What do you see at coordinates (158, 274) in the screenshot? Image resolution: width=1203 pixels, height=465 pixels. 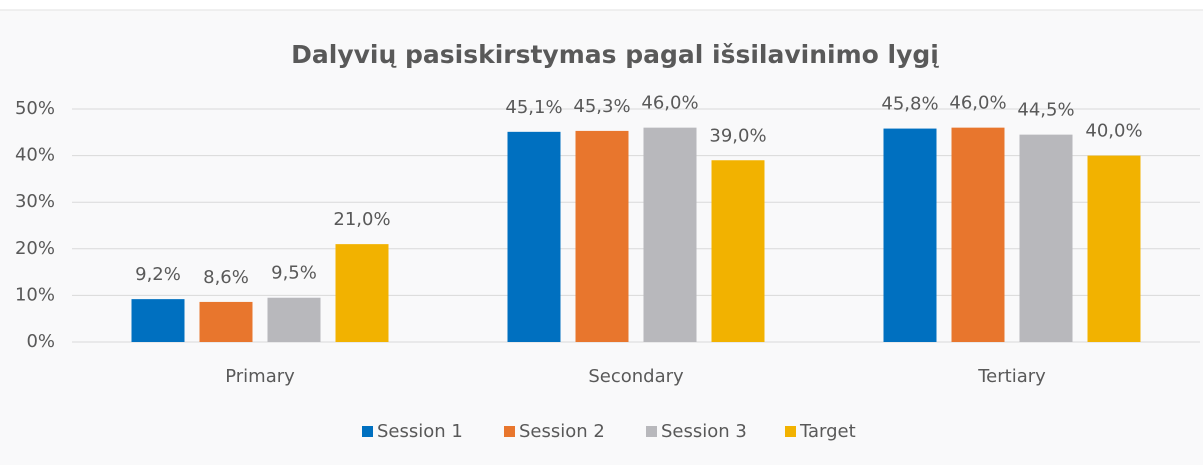 I see `data-label: 9,2%` at bounding box center [158, 274].